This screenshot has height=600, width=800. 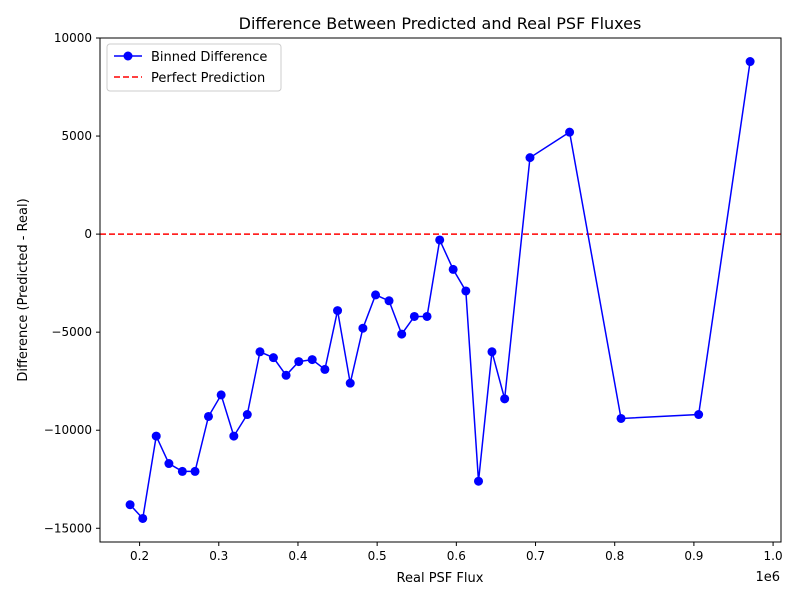 I want to click on y-tick-label: −10000, so click(x=68, y=430).